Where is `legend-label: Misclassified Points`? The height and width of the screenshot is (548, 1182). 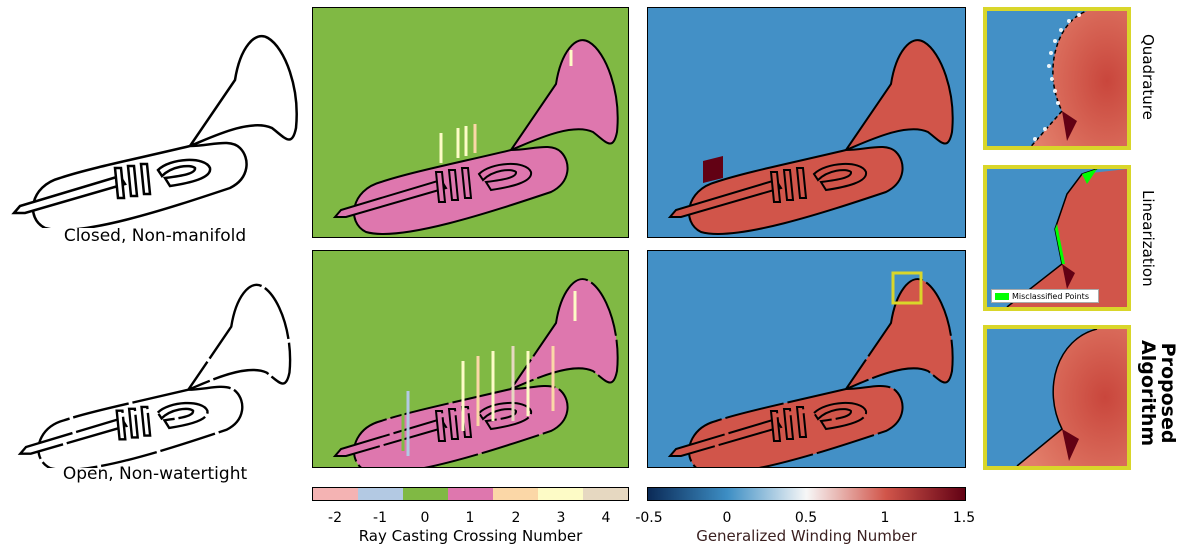
legend-label: Misclassified Points is located at coordinates (1050, 296).